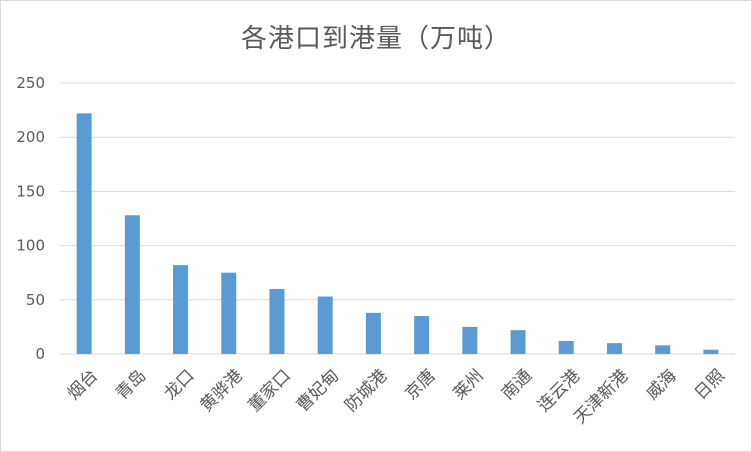 This screenshot has height=452, width=752. What do you see at coordinates (517, 385) in the screenshot?
I see `x-category-label: 南通` at bounding box center [517, 385].